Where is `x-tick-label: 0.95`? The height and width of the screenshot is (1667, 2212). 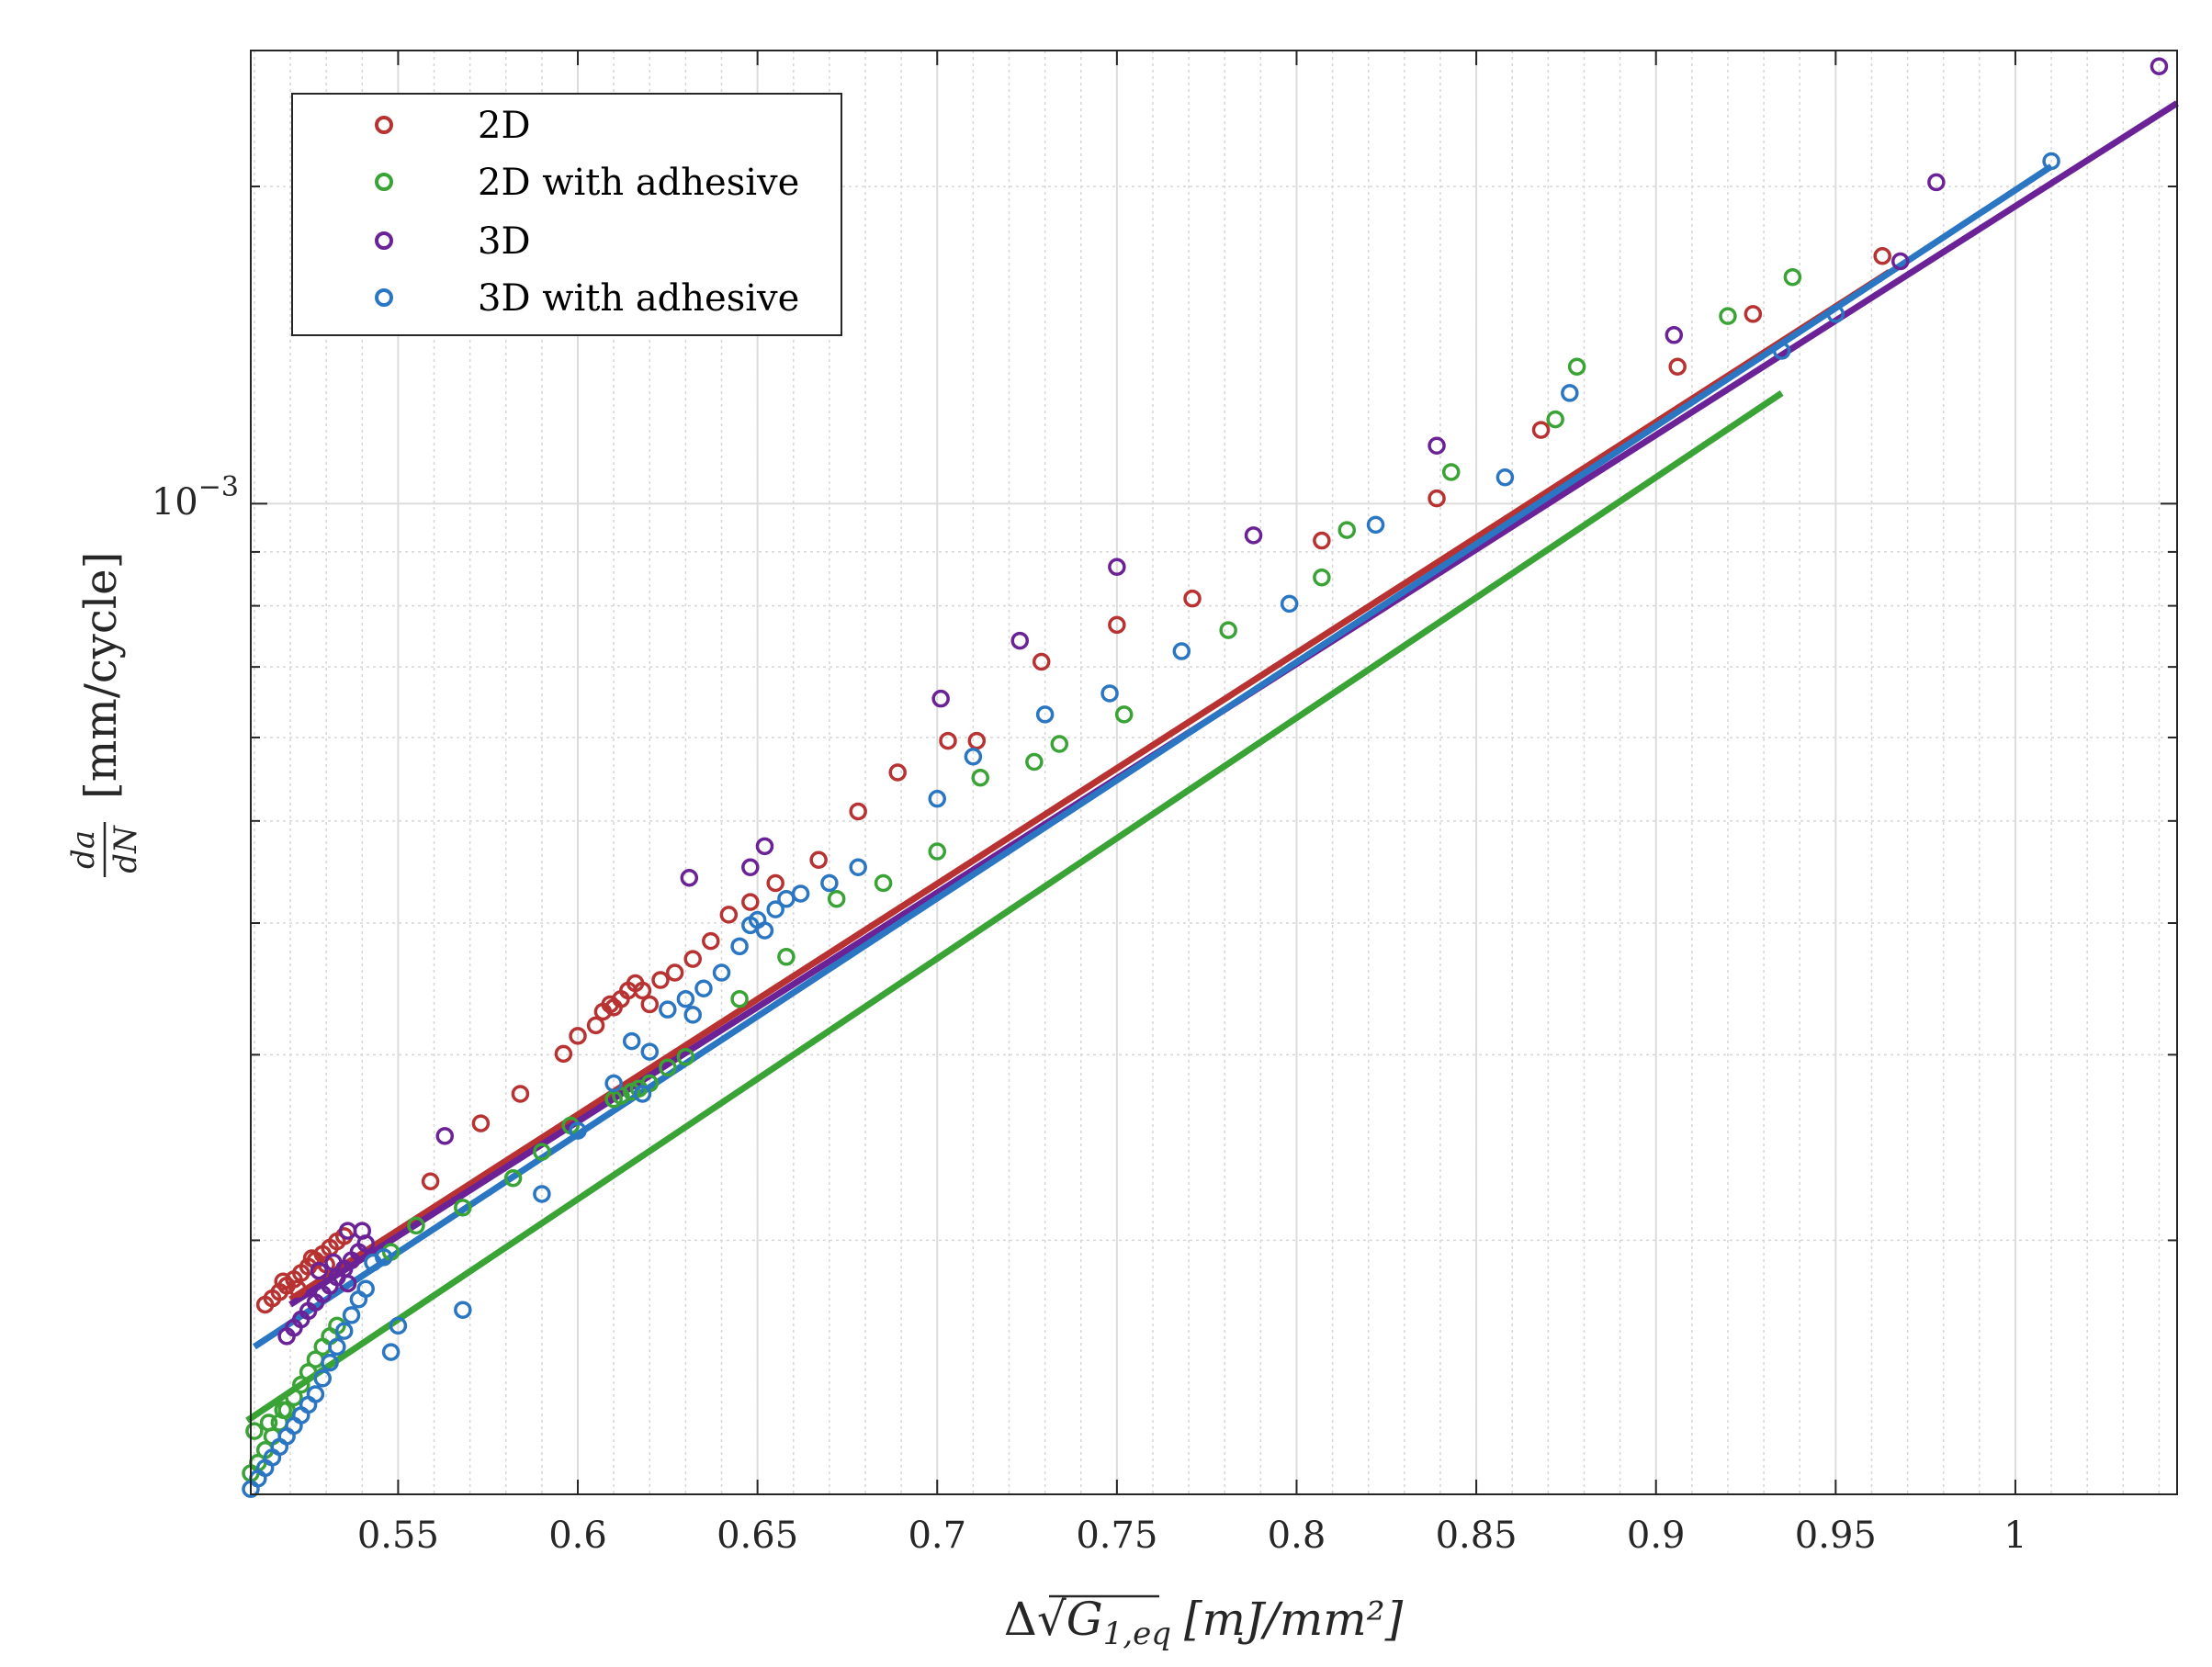
x-tick-label: 0.95 is located at coordinates (1836, 1536).